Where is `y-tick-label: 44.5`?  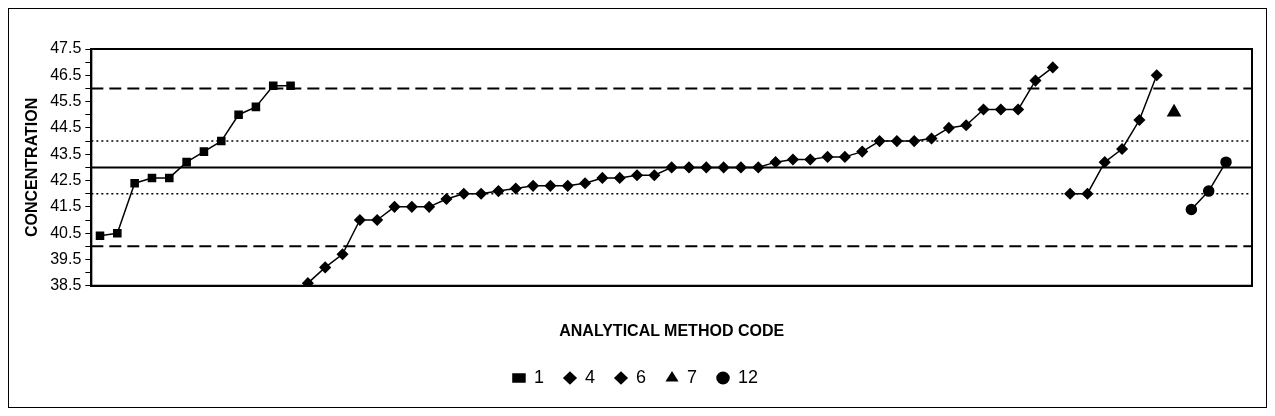
y-tick-label: 44.5 is located at coordinates (66, 127).